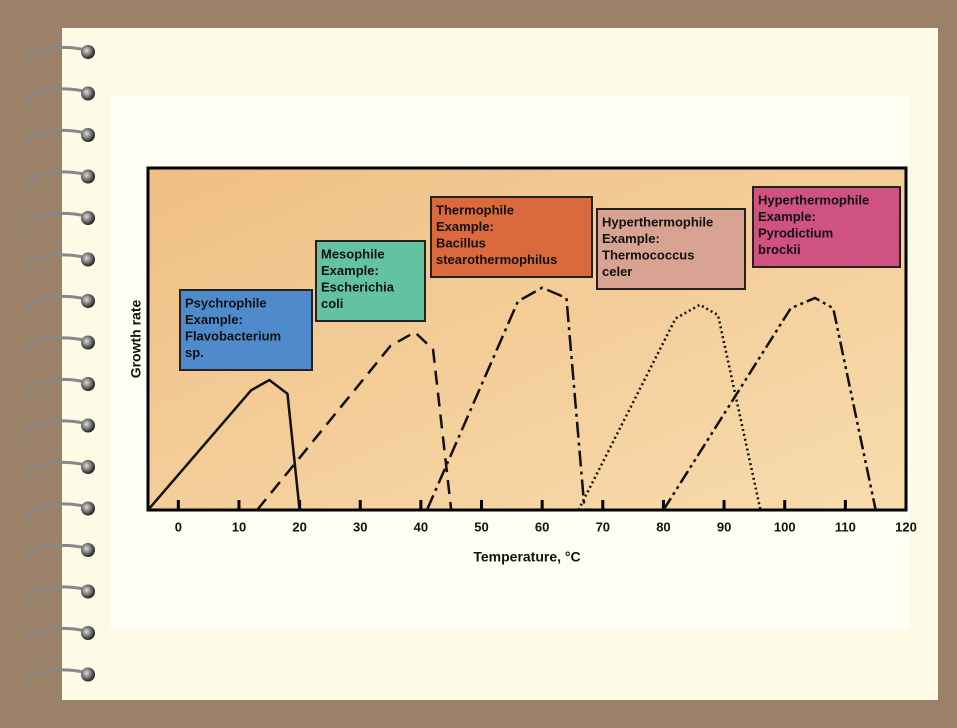  What do you see at coordinates (239, 526) in the screenshot?
I see `x-tick-label: 10` at bounding box center [239, 526].